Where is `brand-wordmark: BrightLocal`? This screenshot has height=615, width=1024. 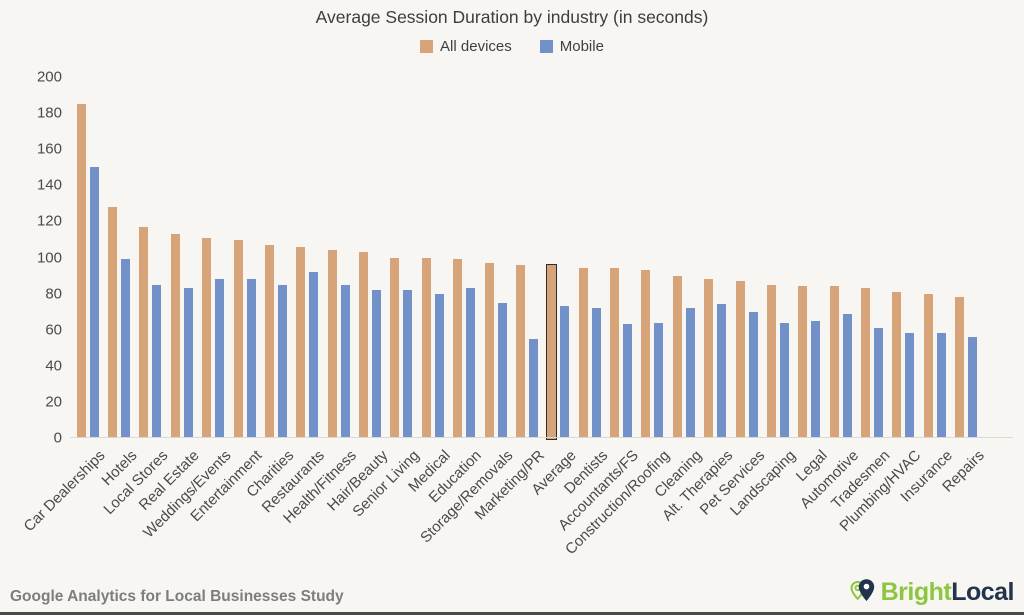
brand-wordmark: BrightLocal is located at coordinates (947, 591).